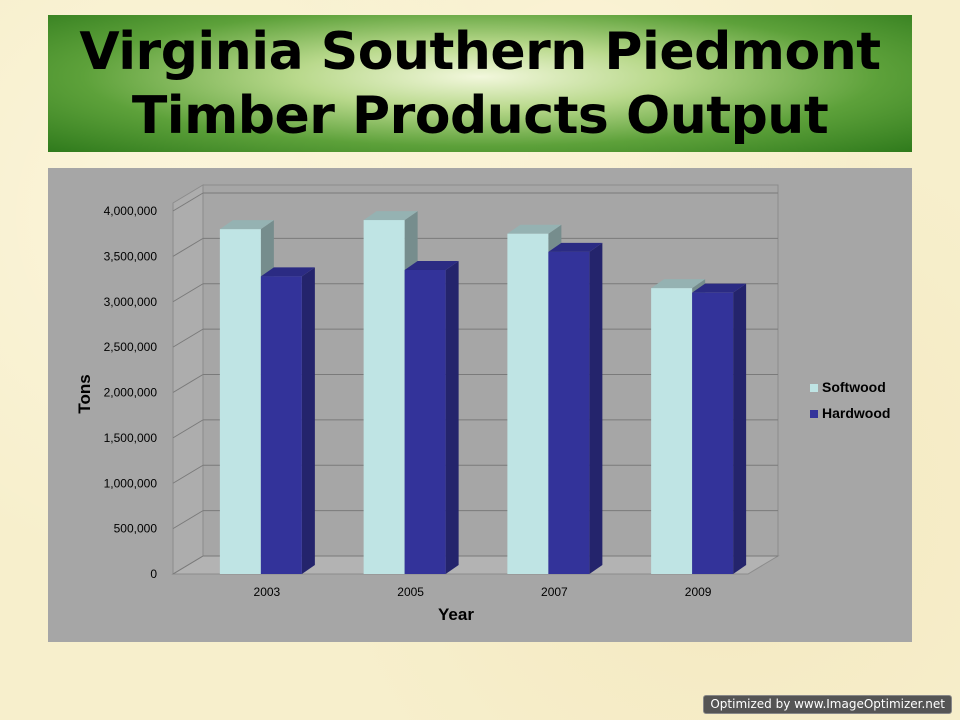 The height and width of the screenshot is (720, 960). What do you see at coordinates (854, 387) in the screenshot?
I see `legend-label: Softwood` at bounding box center [854, 387].